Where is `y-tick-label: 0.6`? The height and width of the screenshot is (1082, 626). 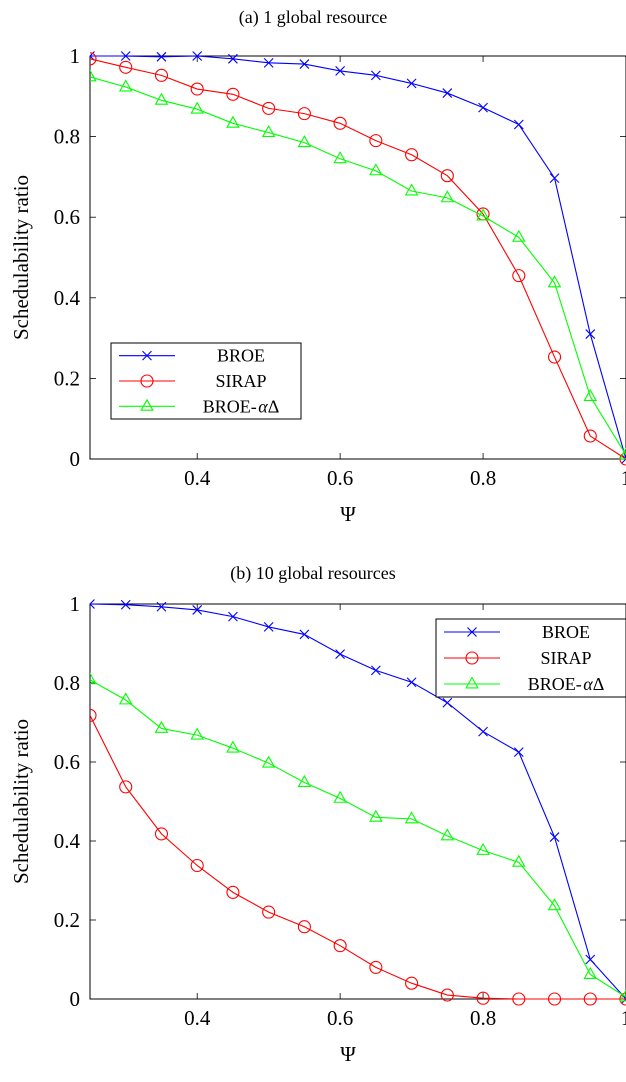
y-tick-label: 0.6 is located at coordinates (67, 762).